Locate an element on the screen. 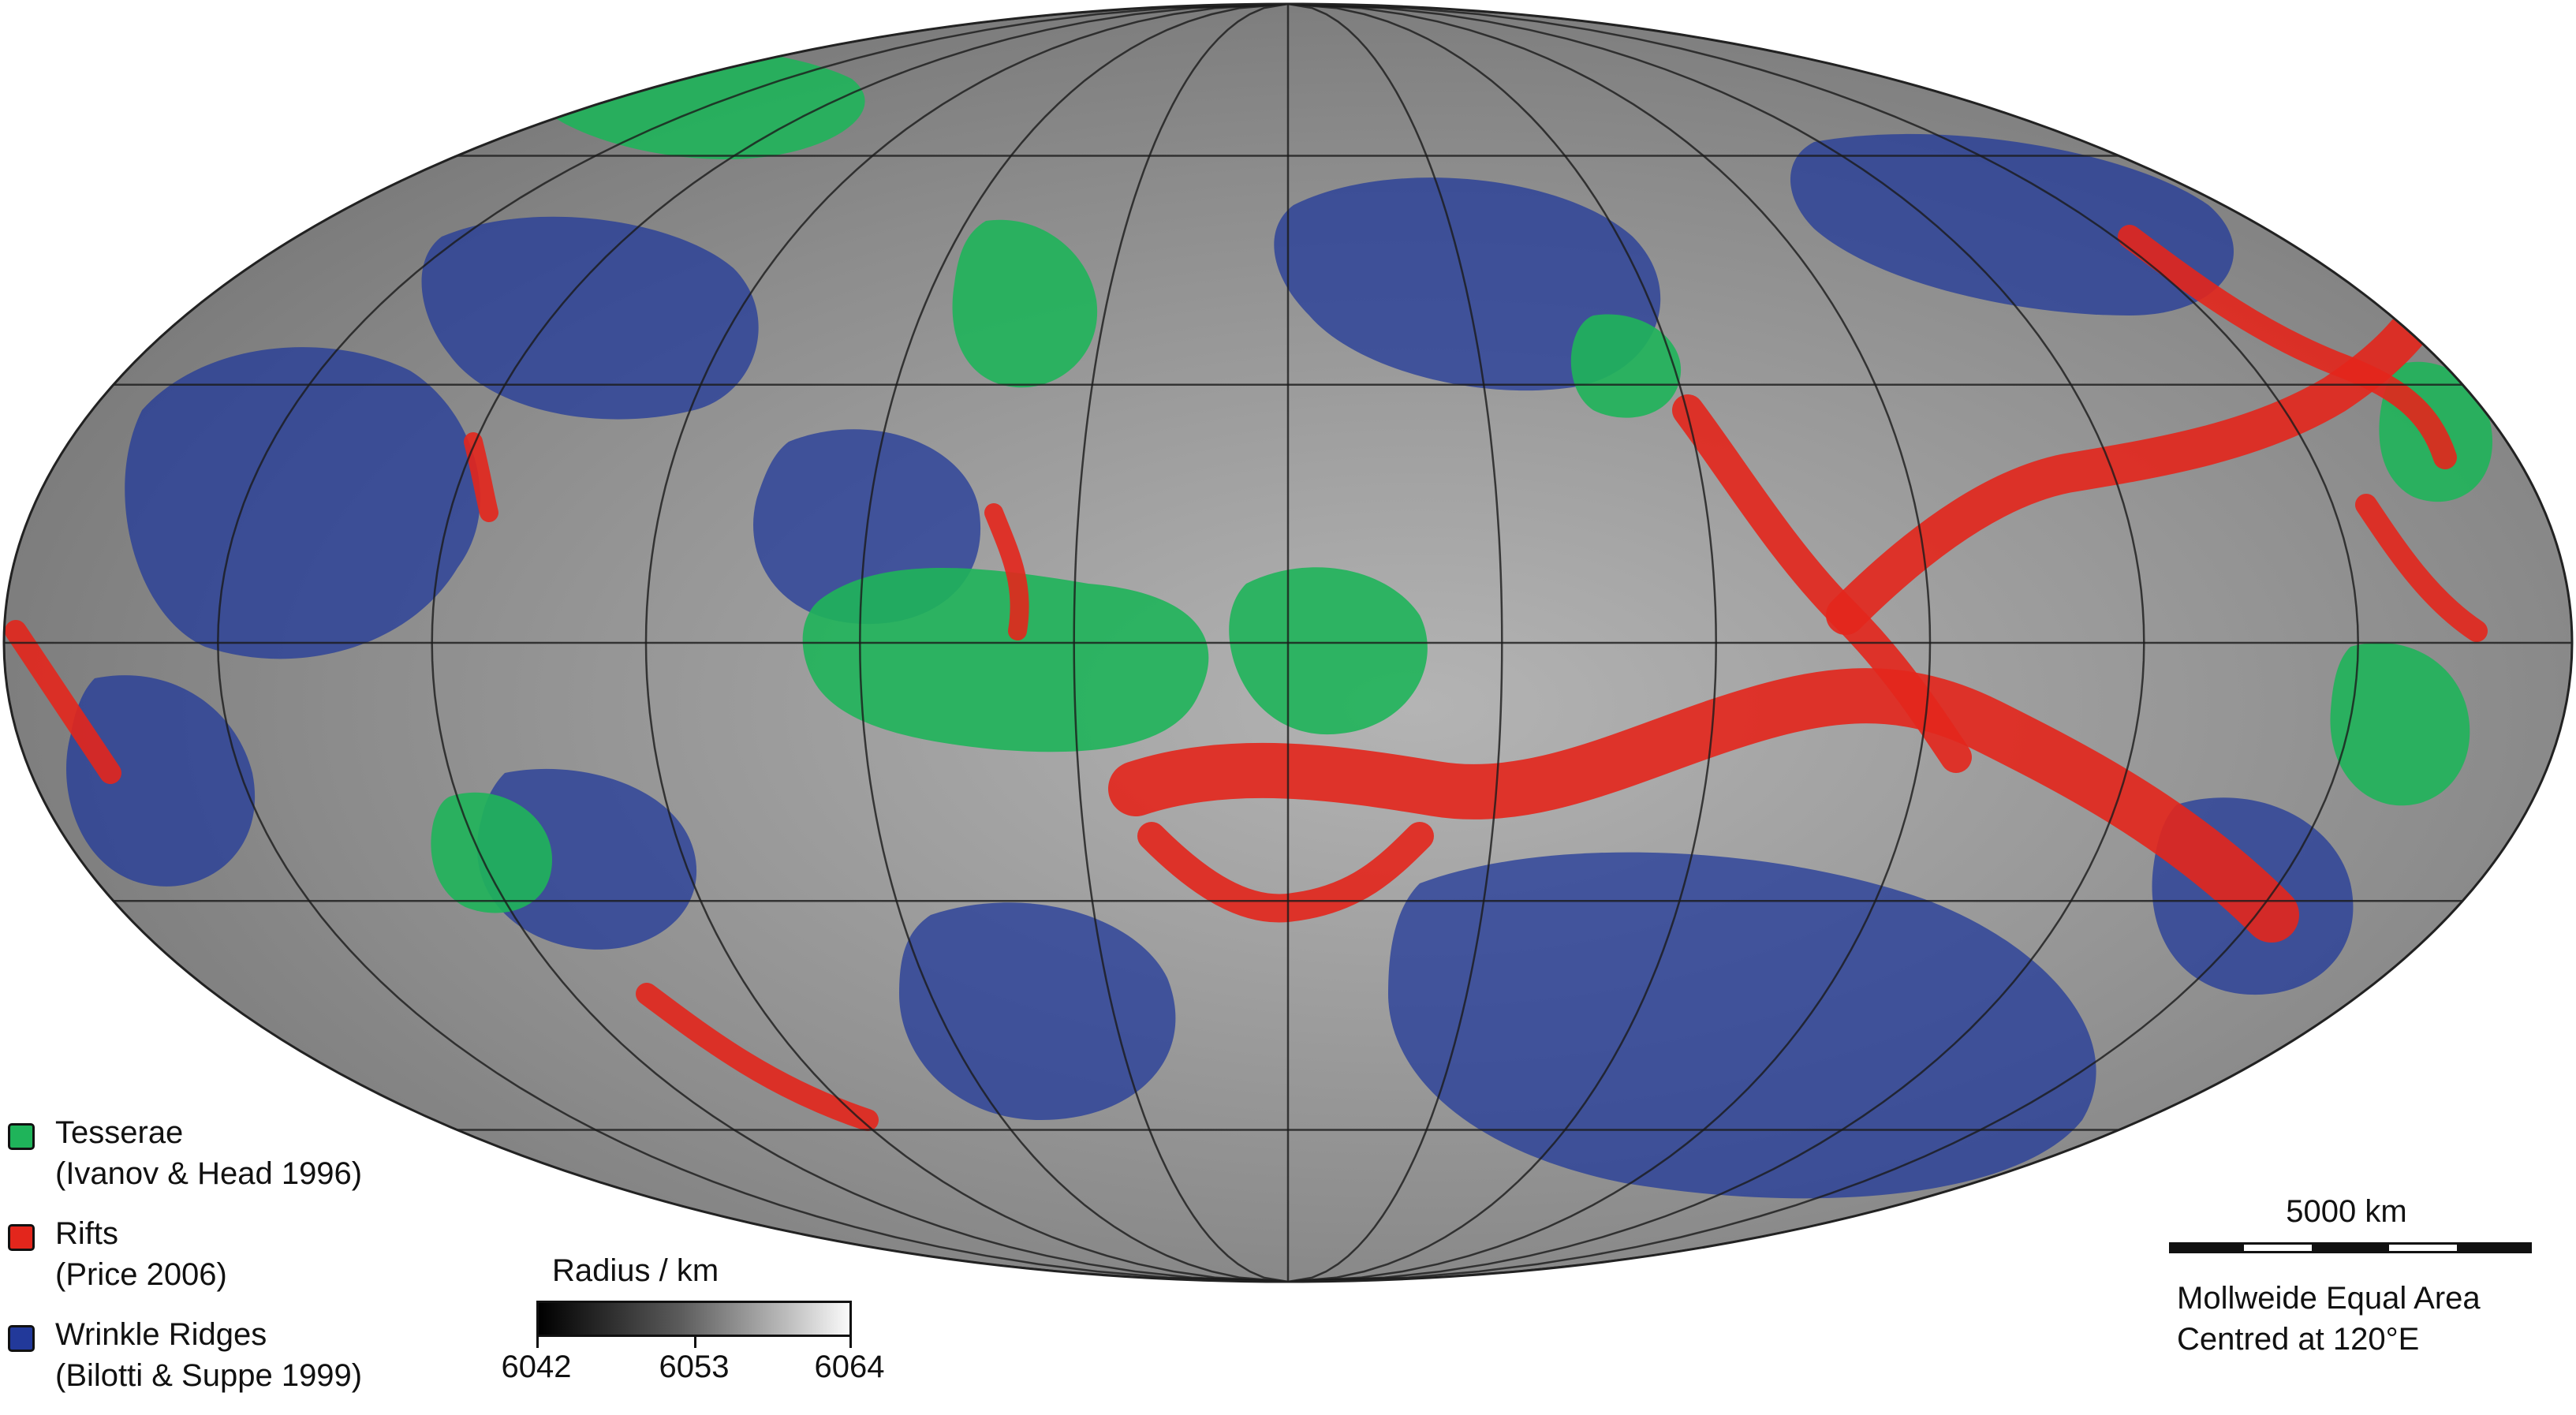 The width and height of the screenshot is (2576, 1415). projection-name: Mollweide Equal Area is located at coordinates (2329, 1298).